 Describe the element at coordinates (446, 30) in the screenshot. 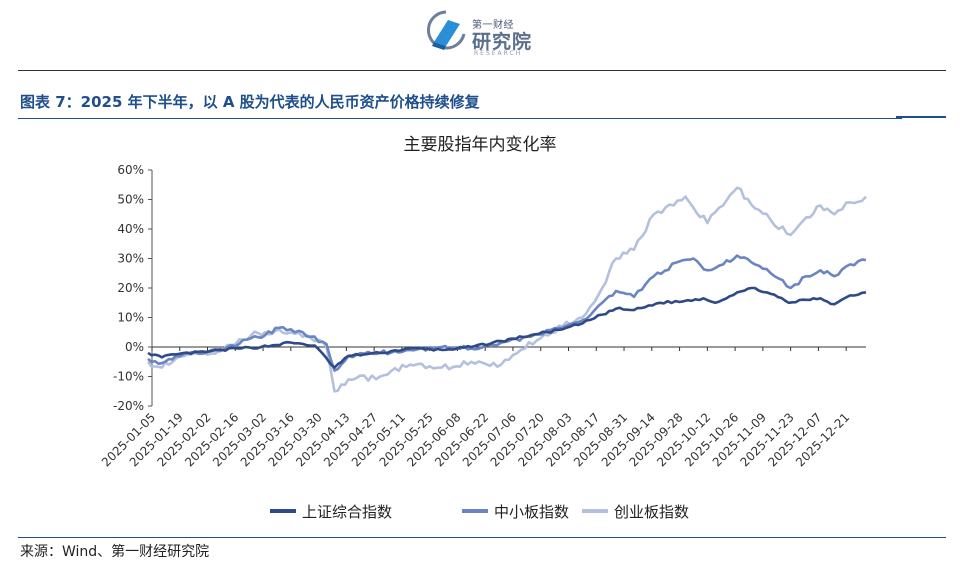

I see `logo-mark-icon` at that location.